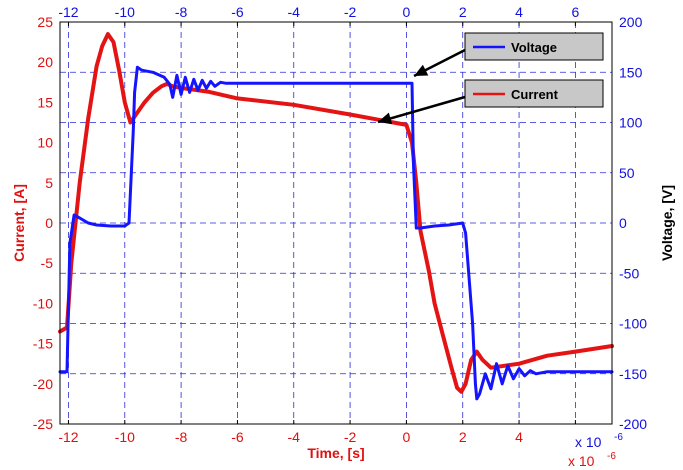  Describe the element at coordinates (407, 437) in the screenshot. I see `bottom-x-tick-label: 0` at that location.